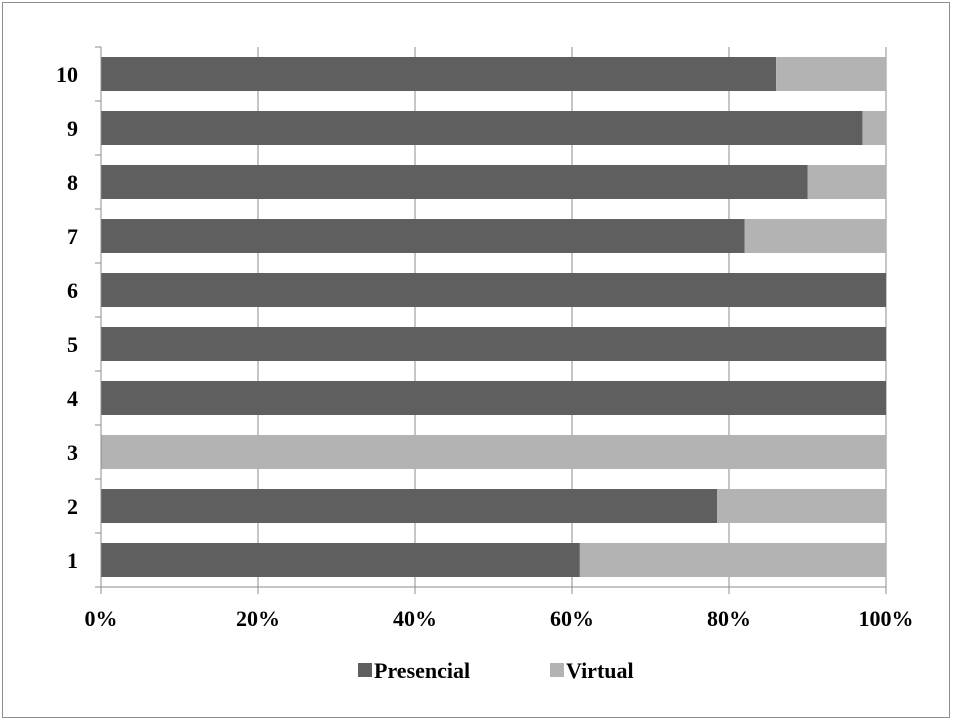 The image size is (954, 722). What do you see at coordinates (72, 506) in the screenshot?
I see `y-tick-label: 2` at bounding box center [72, 506].